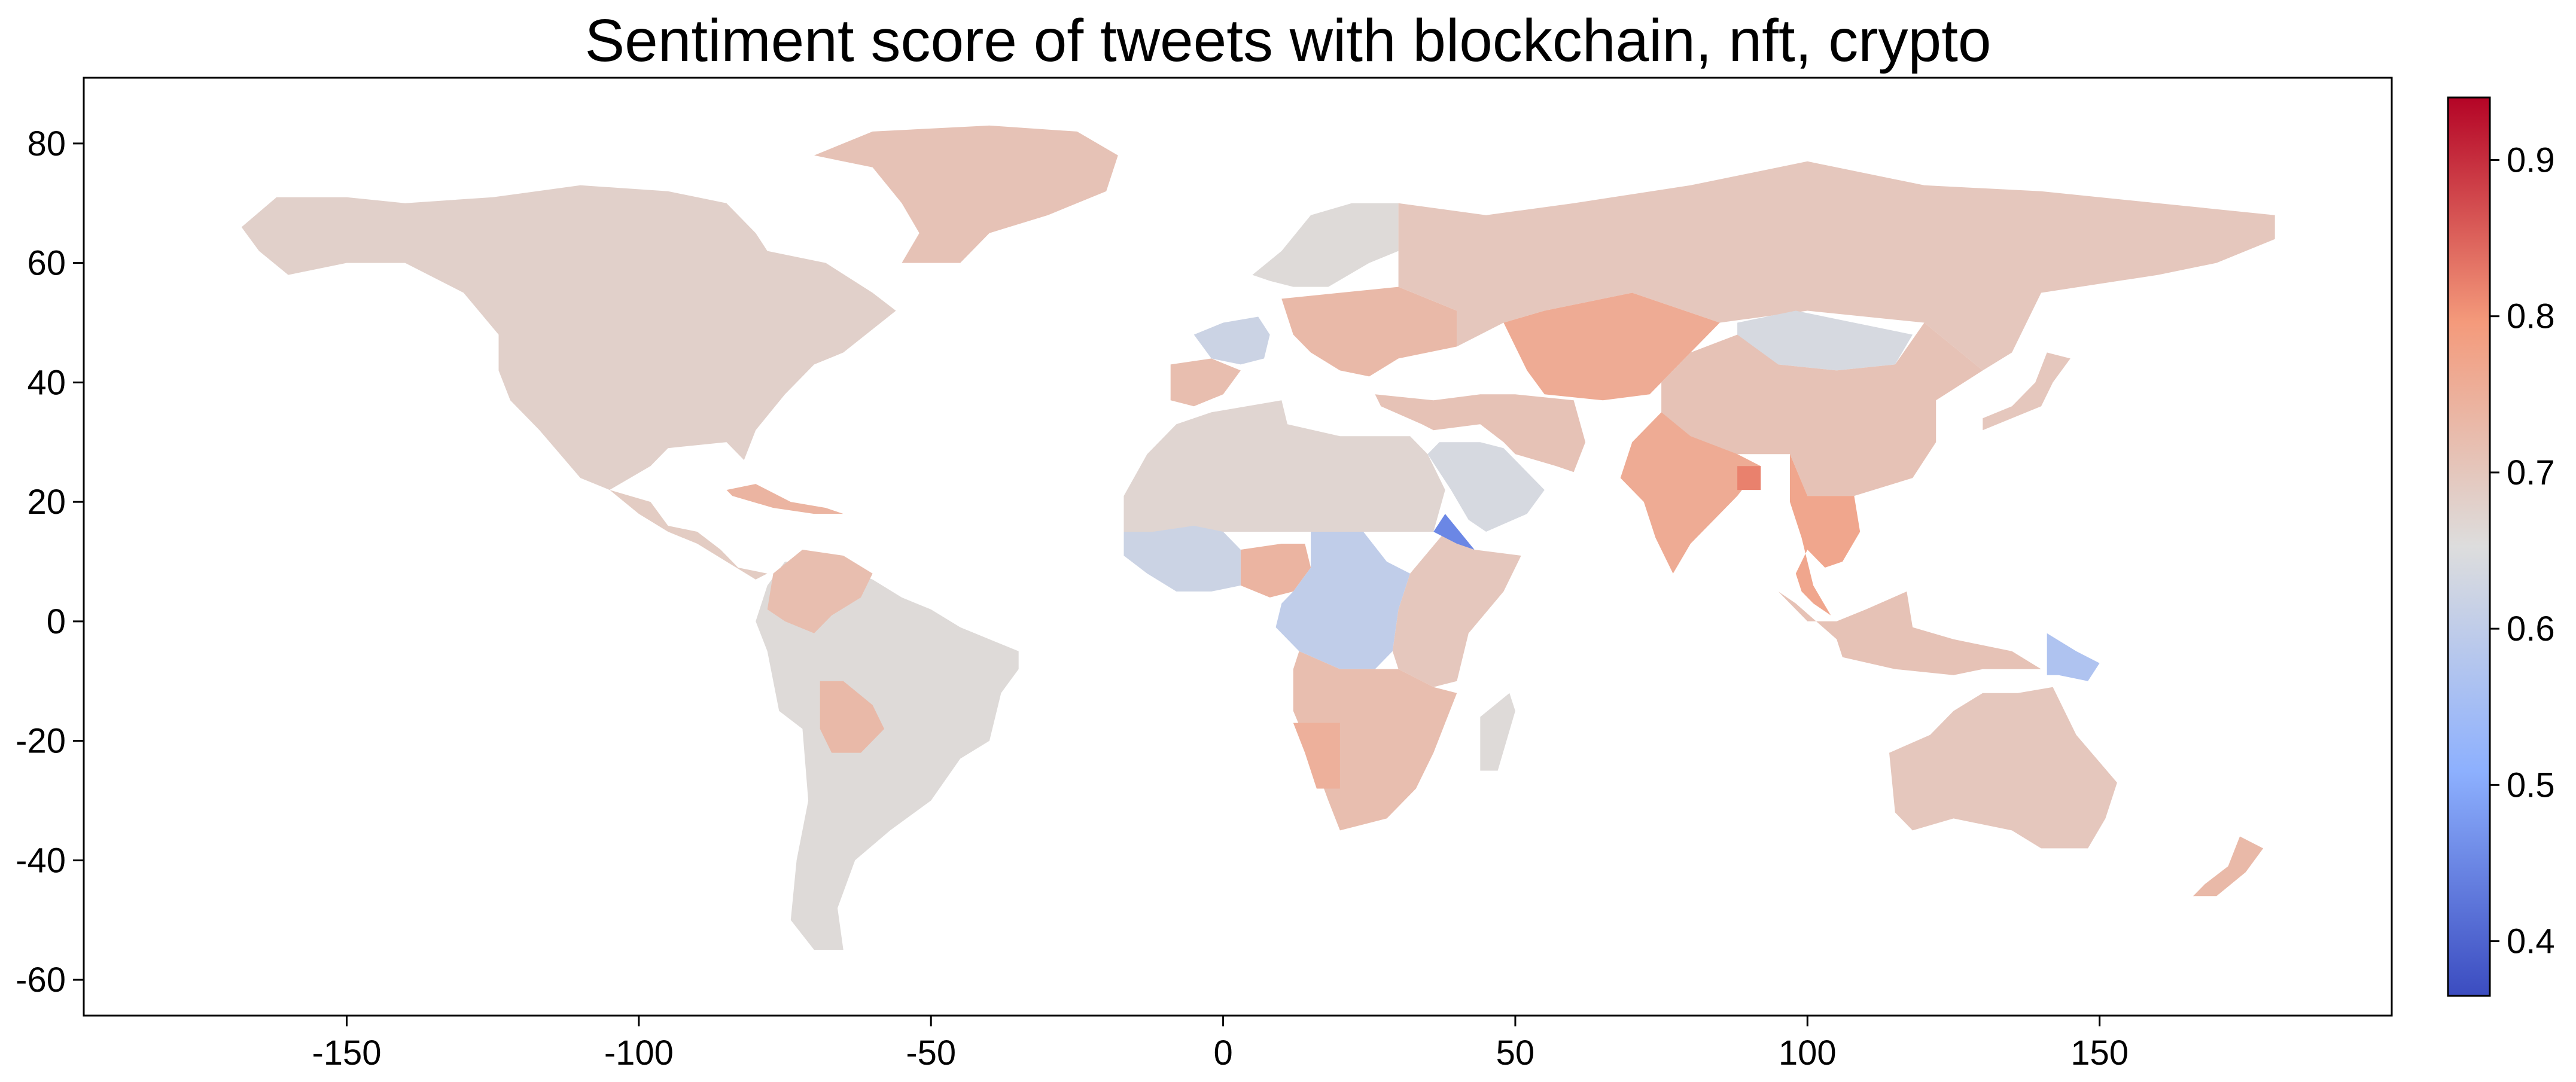 The width and height of the screenshot is (2576, 1082). I want to click on region-new-zealand, so click(2228, 867).